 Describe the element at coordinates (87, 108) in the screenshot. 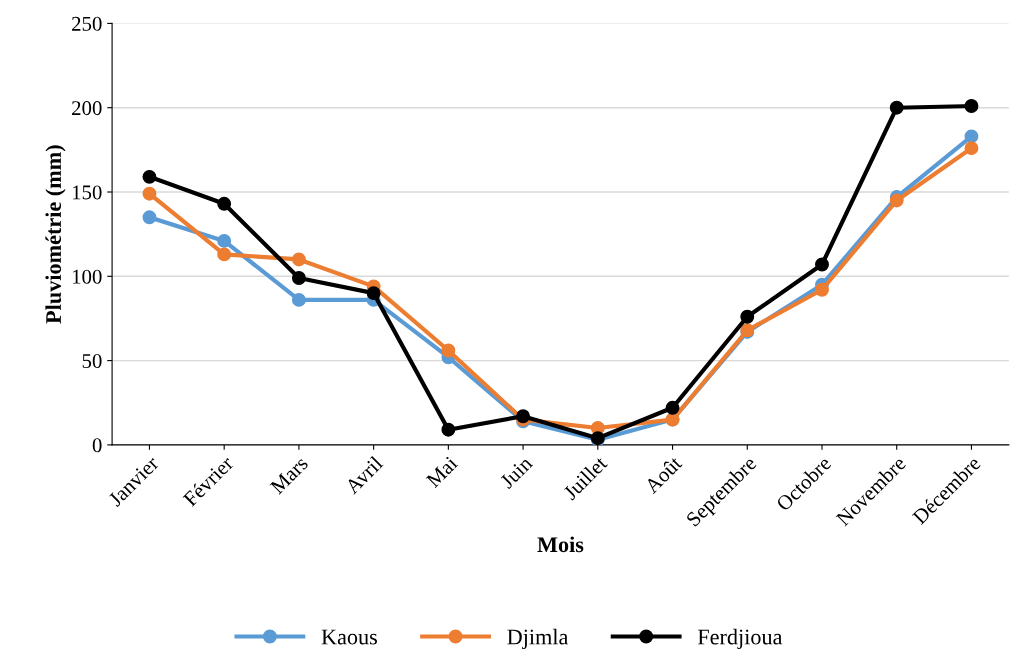

I see `y-tick-label: 200` at that location.